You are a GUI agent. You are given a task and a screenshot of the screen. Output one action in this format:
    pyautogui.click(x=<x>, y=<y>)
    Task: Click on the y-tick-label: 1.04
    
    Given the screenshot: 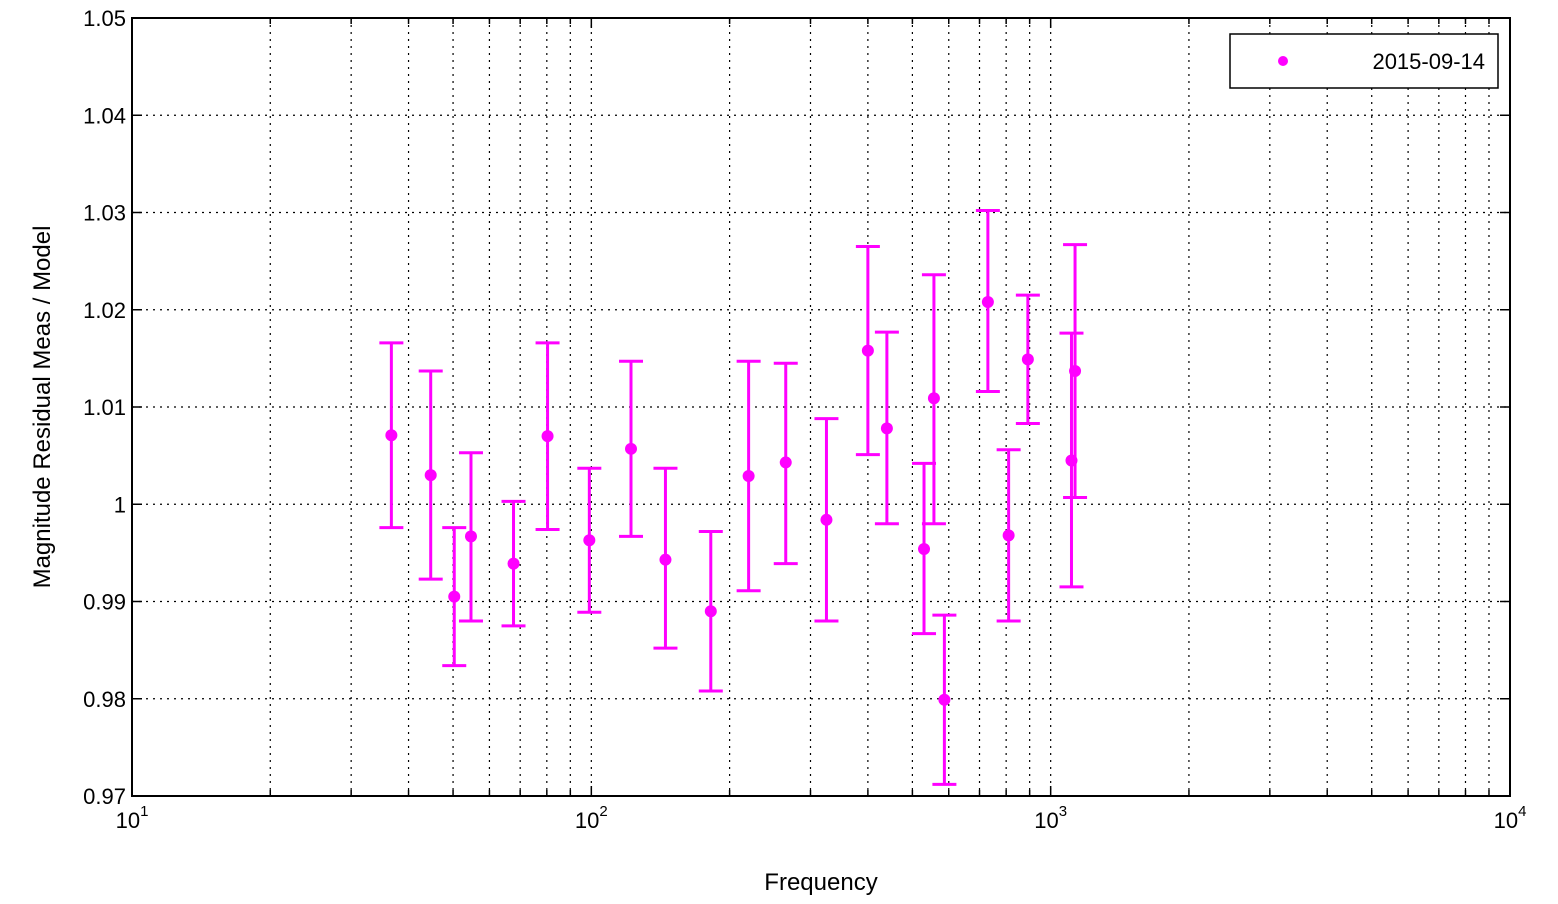 What is the action you would take?
    pyautogui.click(x=104, y=115)
    